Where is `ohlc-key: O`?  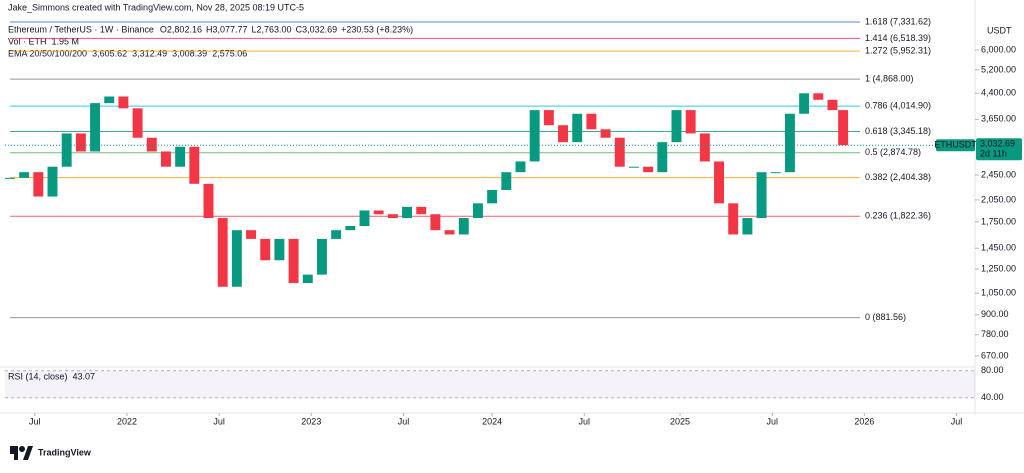 ohlc-key: O is located at coordinates (163, 29).